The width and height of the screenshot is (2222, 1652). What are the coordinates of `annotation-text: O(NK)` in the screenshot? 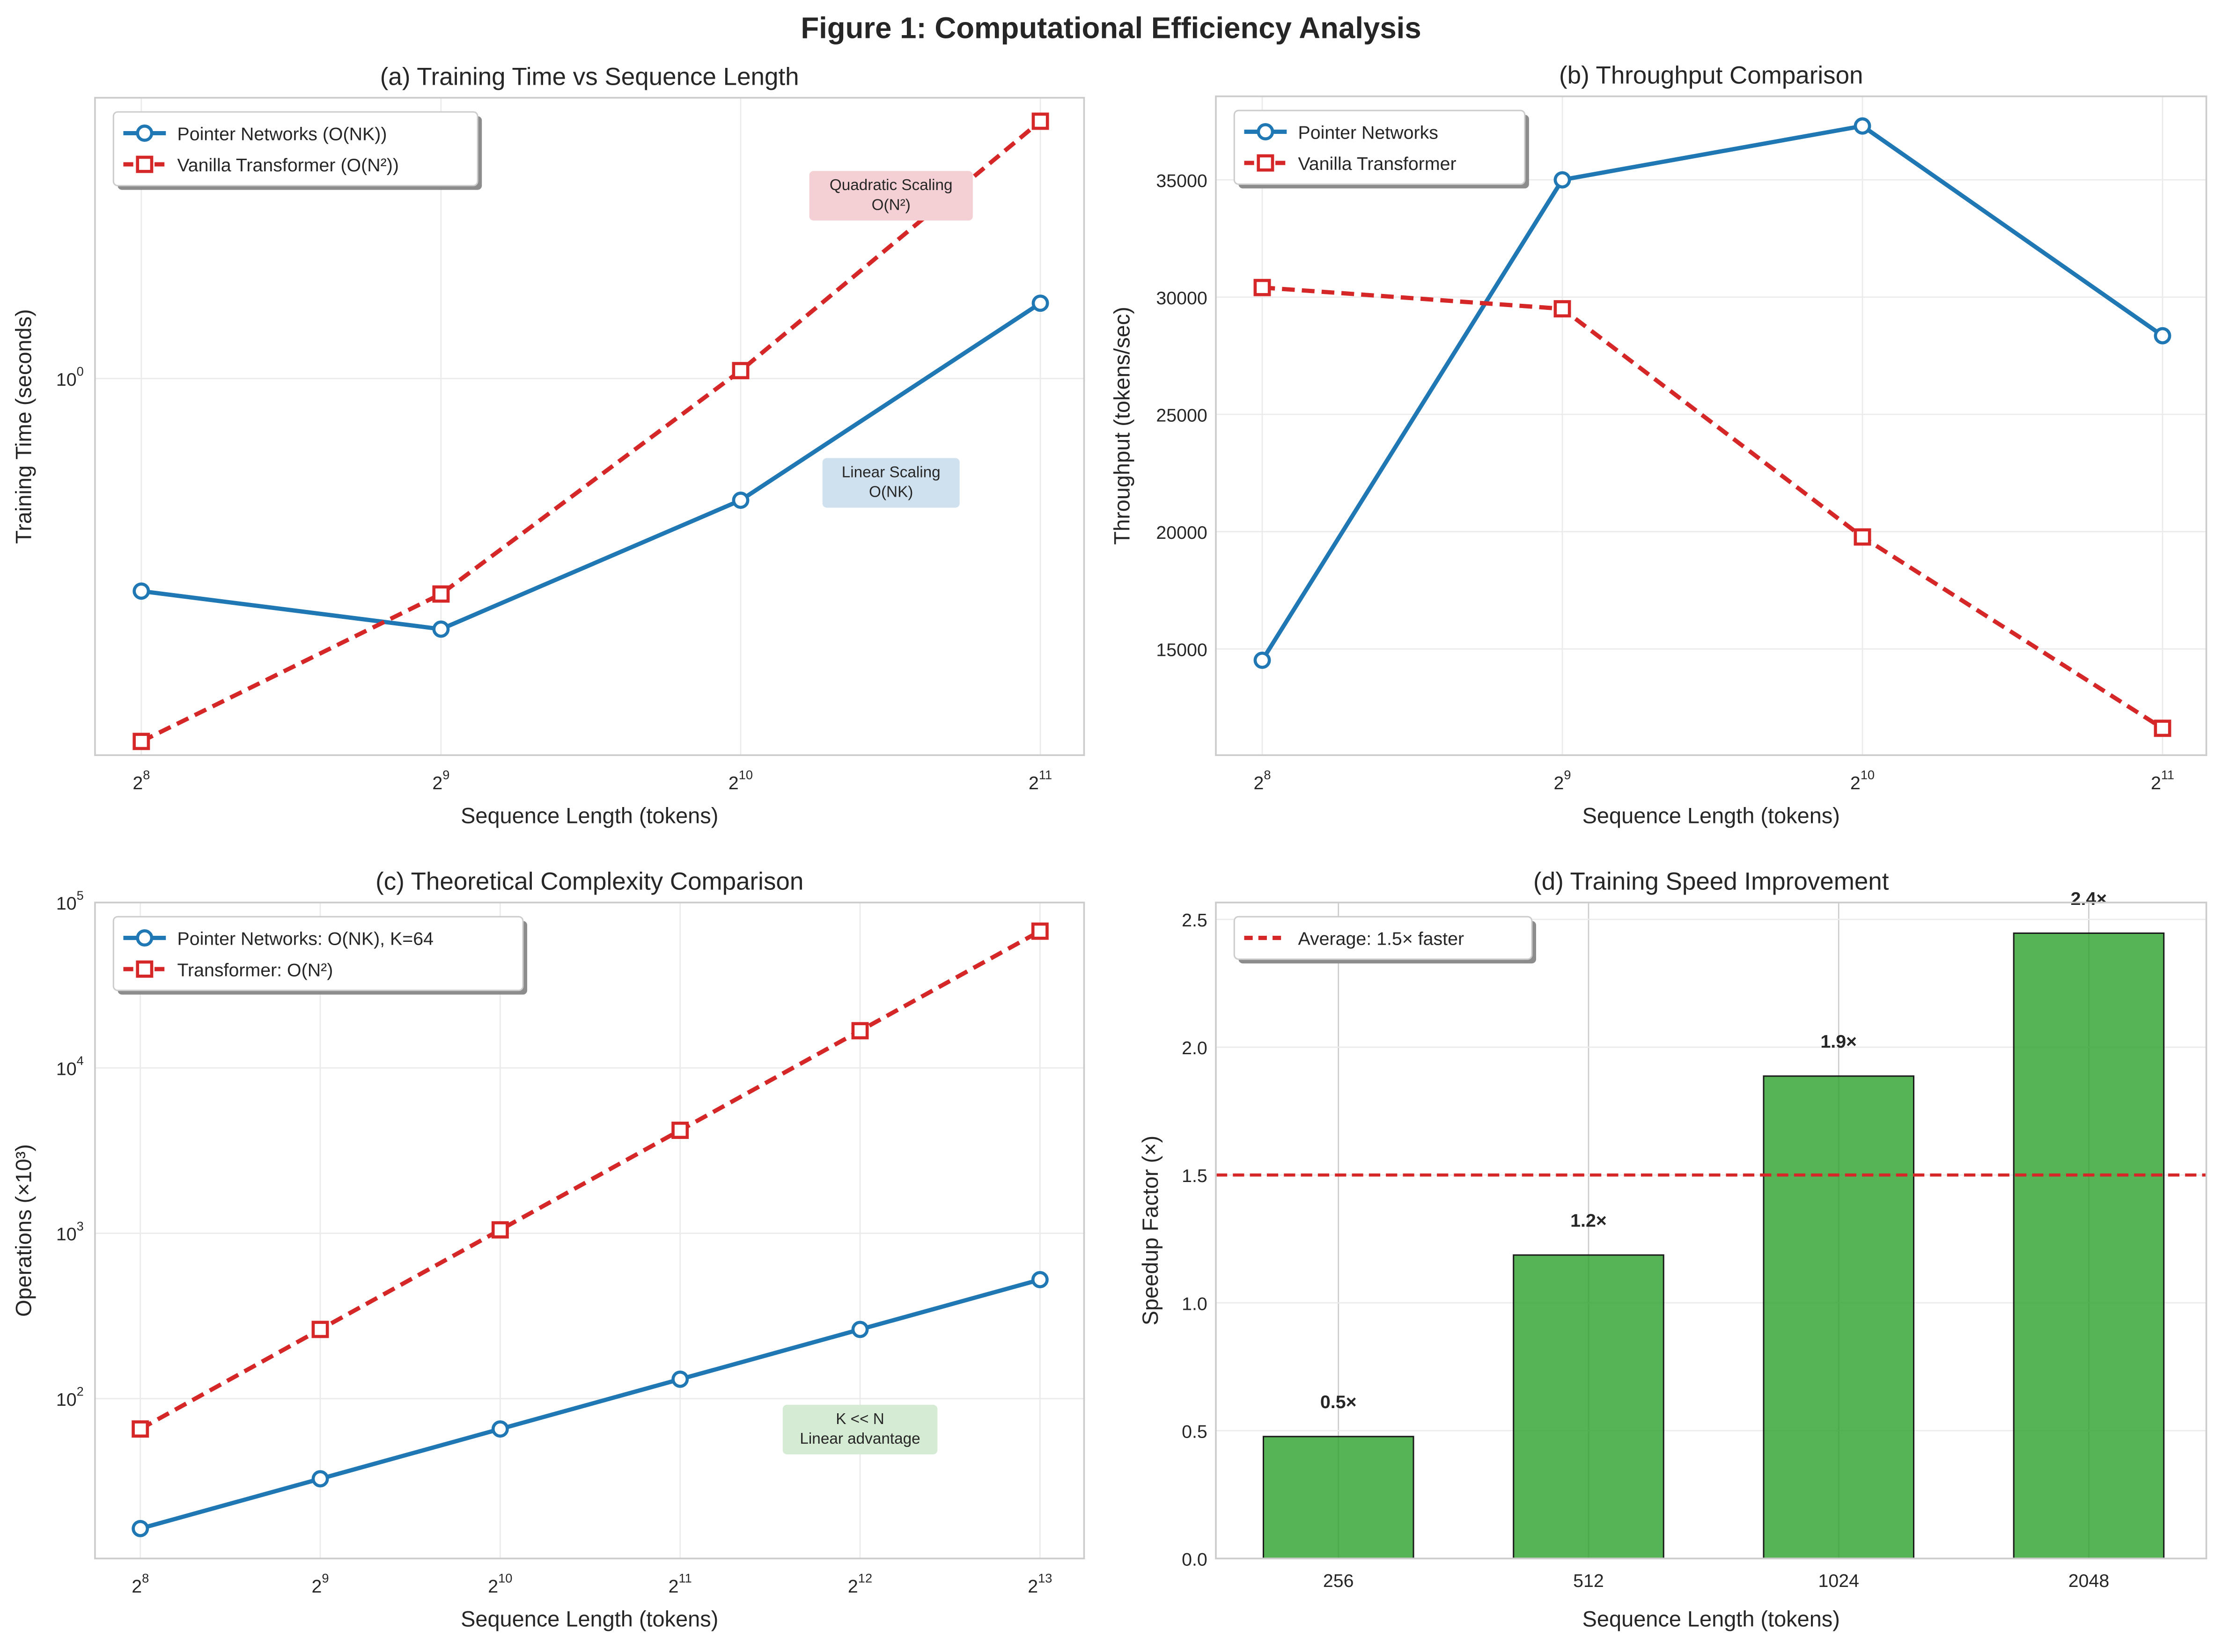 It's located at (891, 492).